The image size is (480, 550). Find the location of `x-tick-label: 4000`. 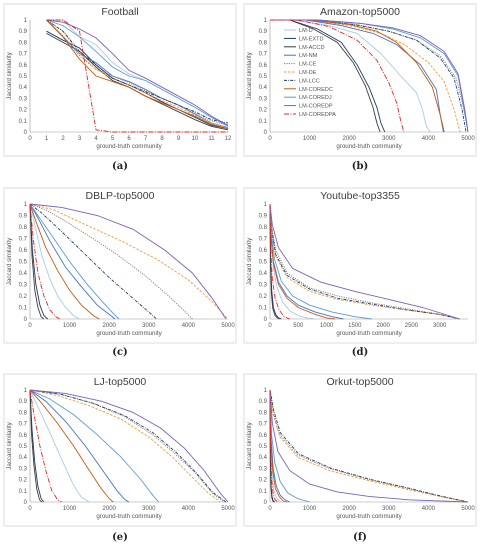

x-tick-label: 4000 is located at coordinates (189, 326).